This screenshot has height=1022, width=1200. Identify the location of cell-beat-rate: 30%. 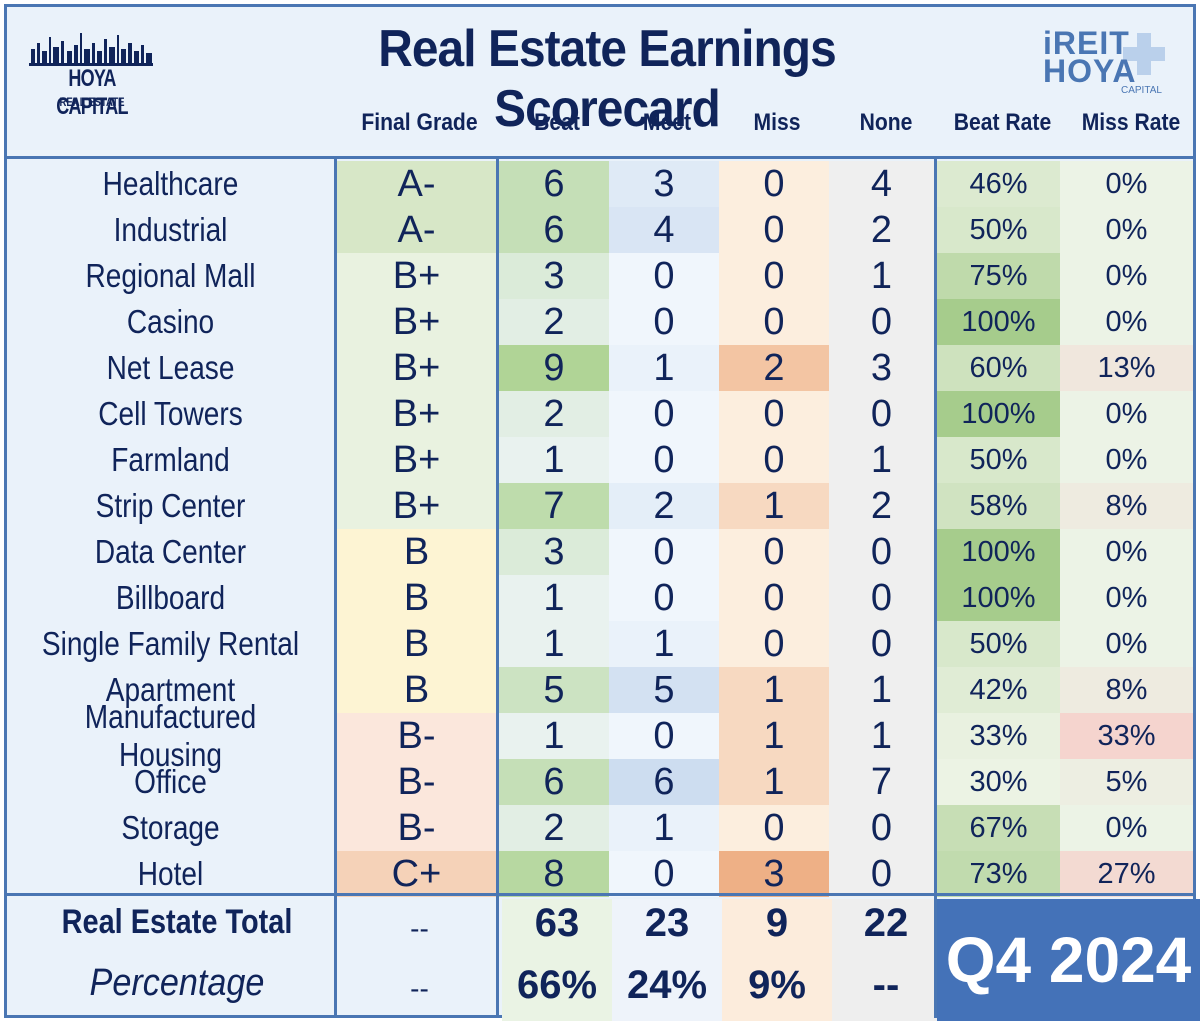
(998, 782).